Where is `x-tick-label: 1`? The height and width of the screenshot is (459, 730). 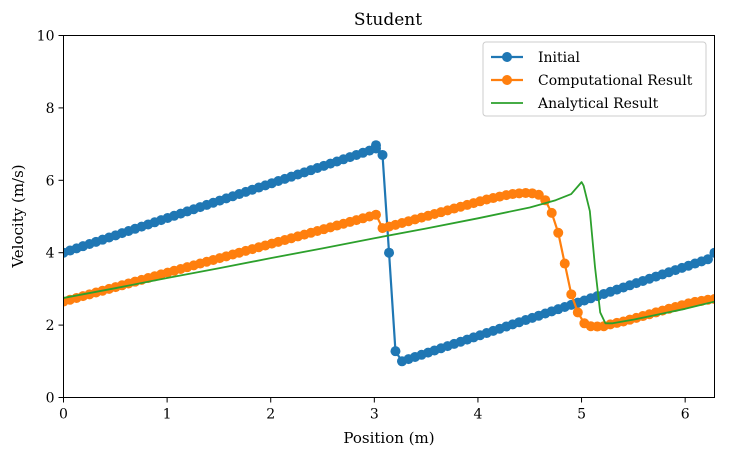 x-tick-label: 1 is located at coordinates (167, 415).